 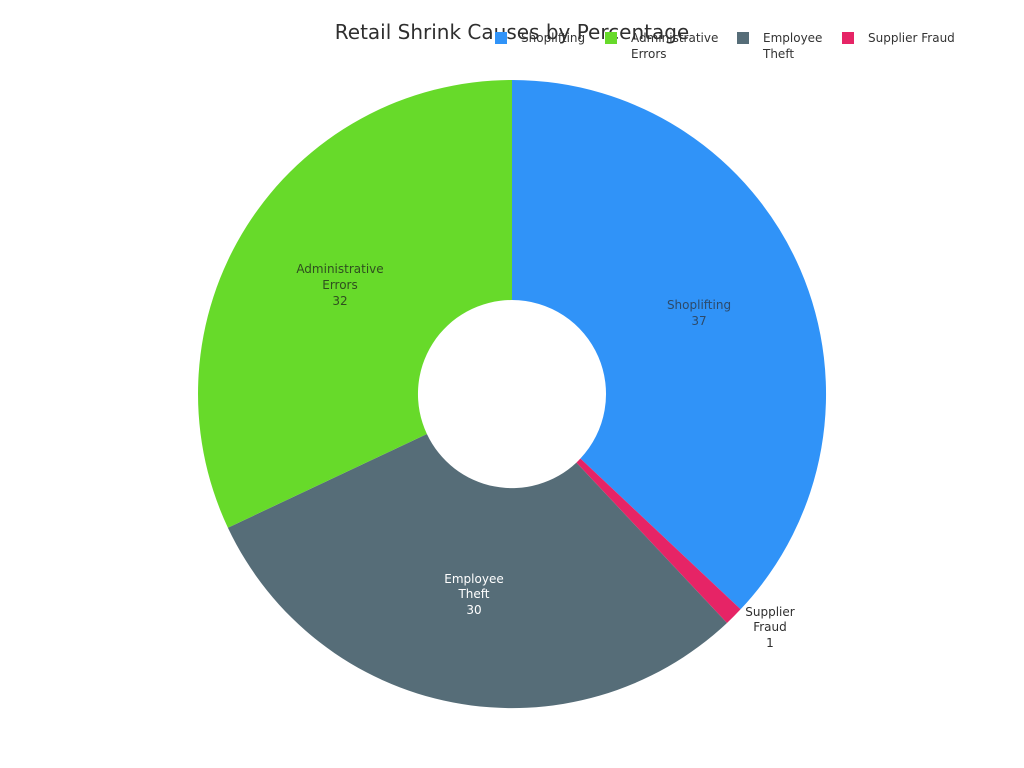 I want to click on legend-item-employee-theft: Employee Theft, so click(x=795, y=46).